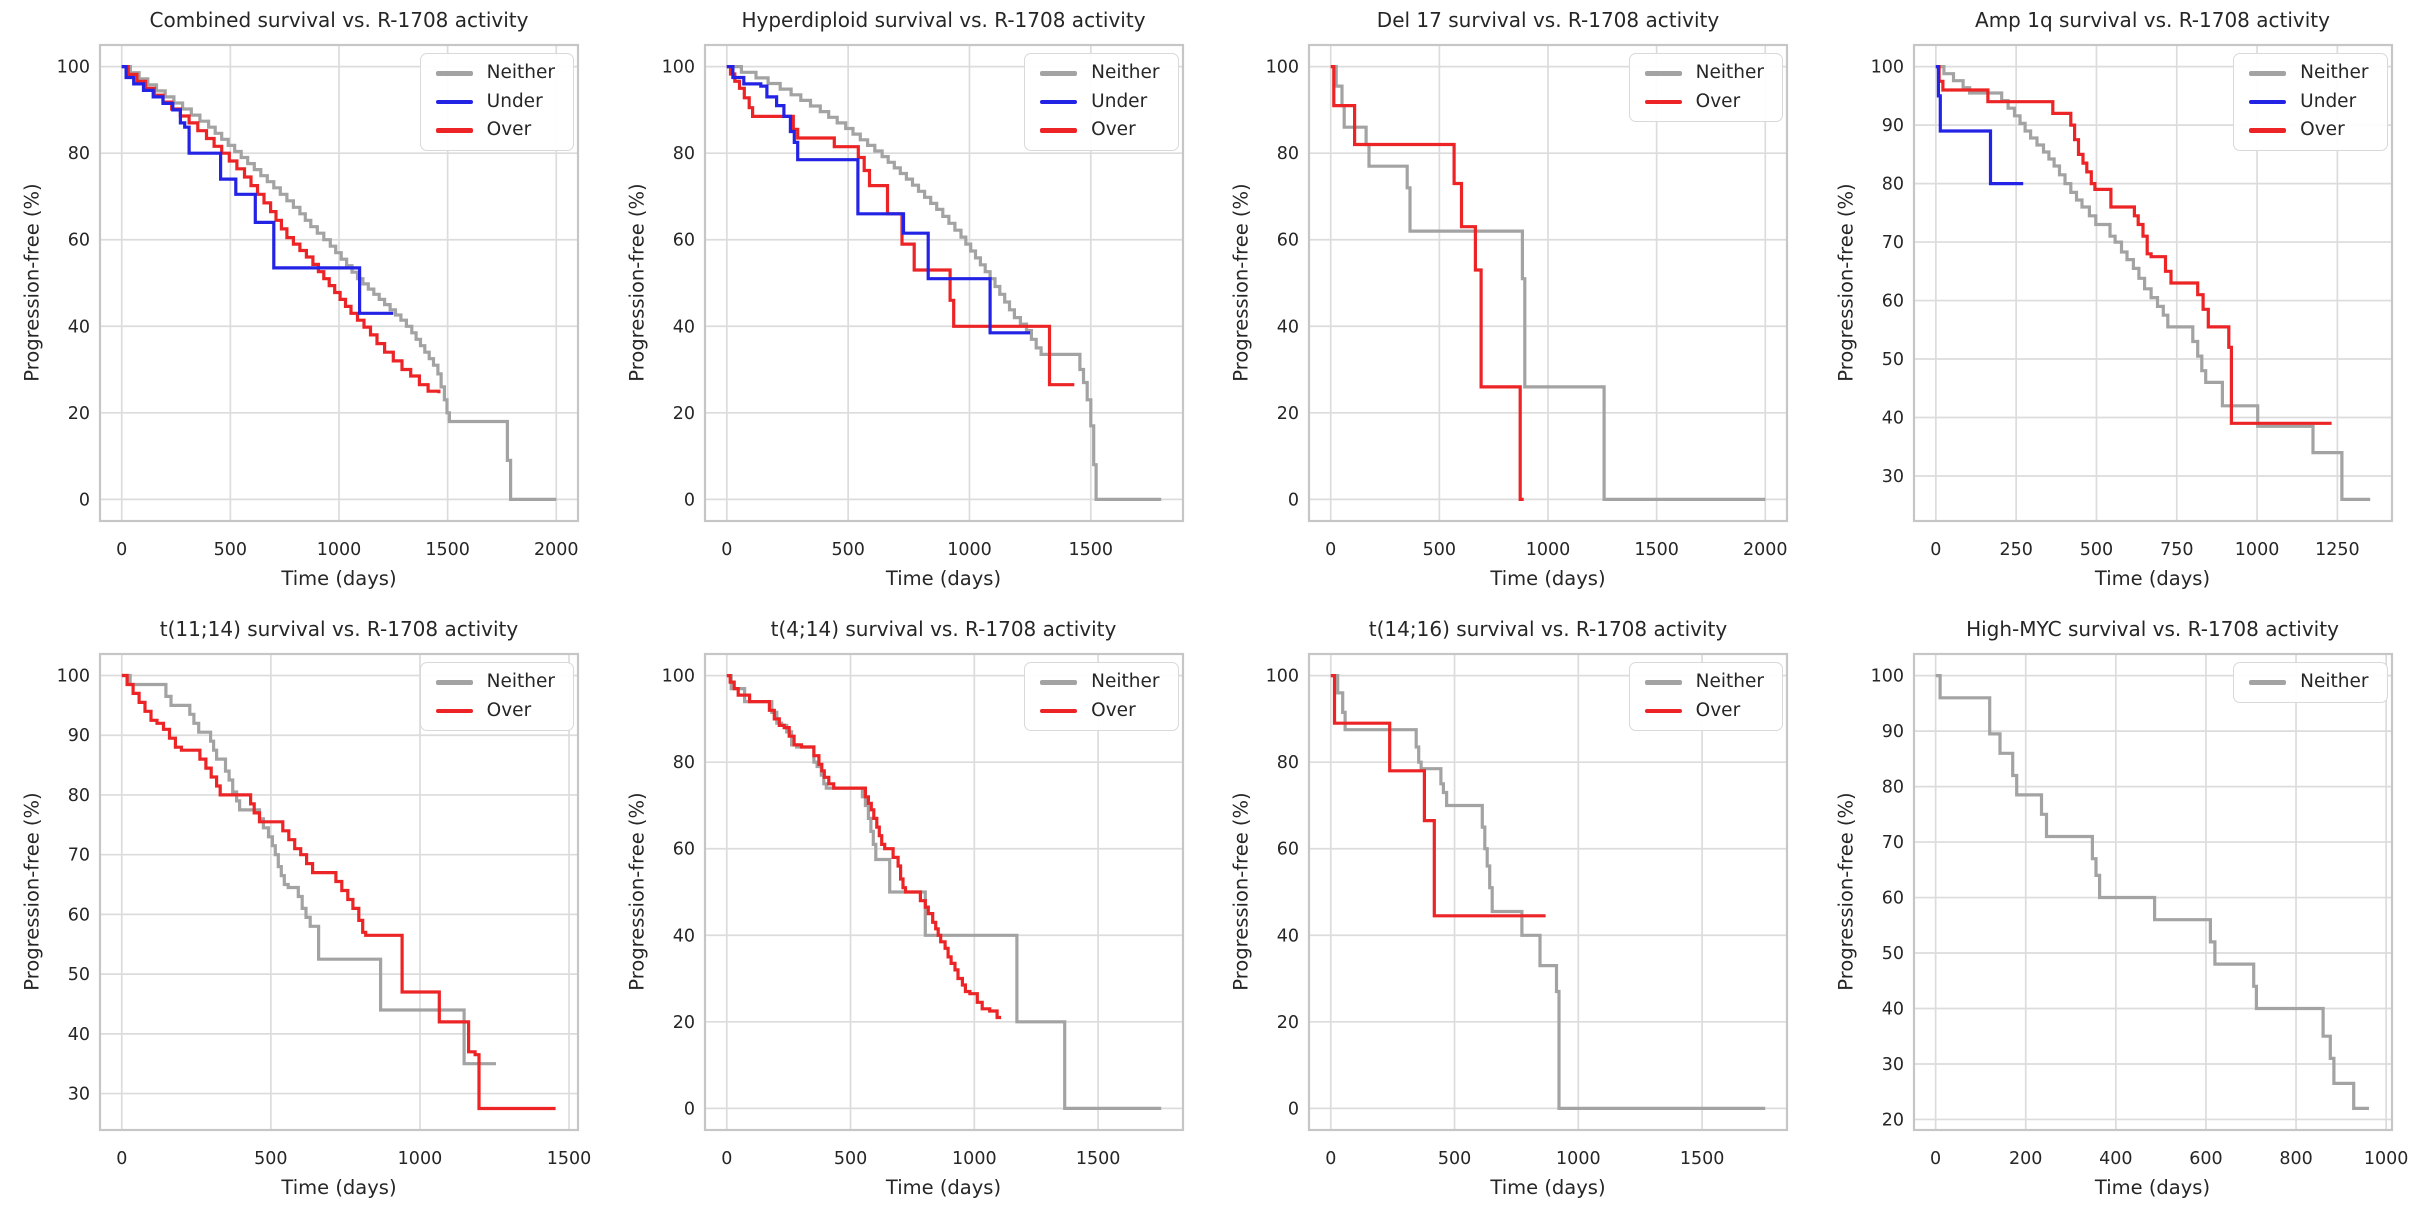 Image resolution: width=2418 pixels, height=1218 pixels. What do you see at coordinates (2115, 1159) in the screenshot?
I see `x-tick-label: 400` at bounding box center [2115, 1159].